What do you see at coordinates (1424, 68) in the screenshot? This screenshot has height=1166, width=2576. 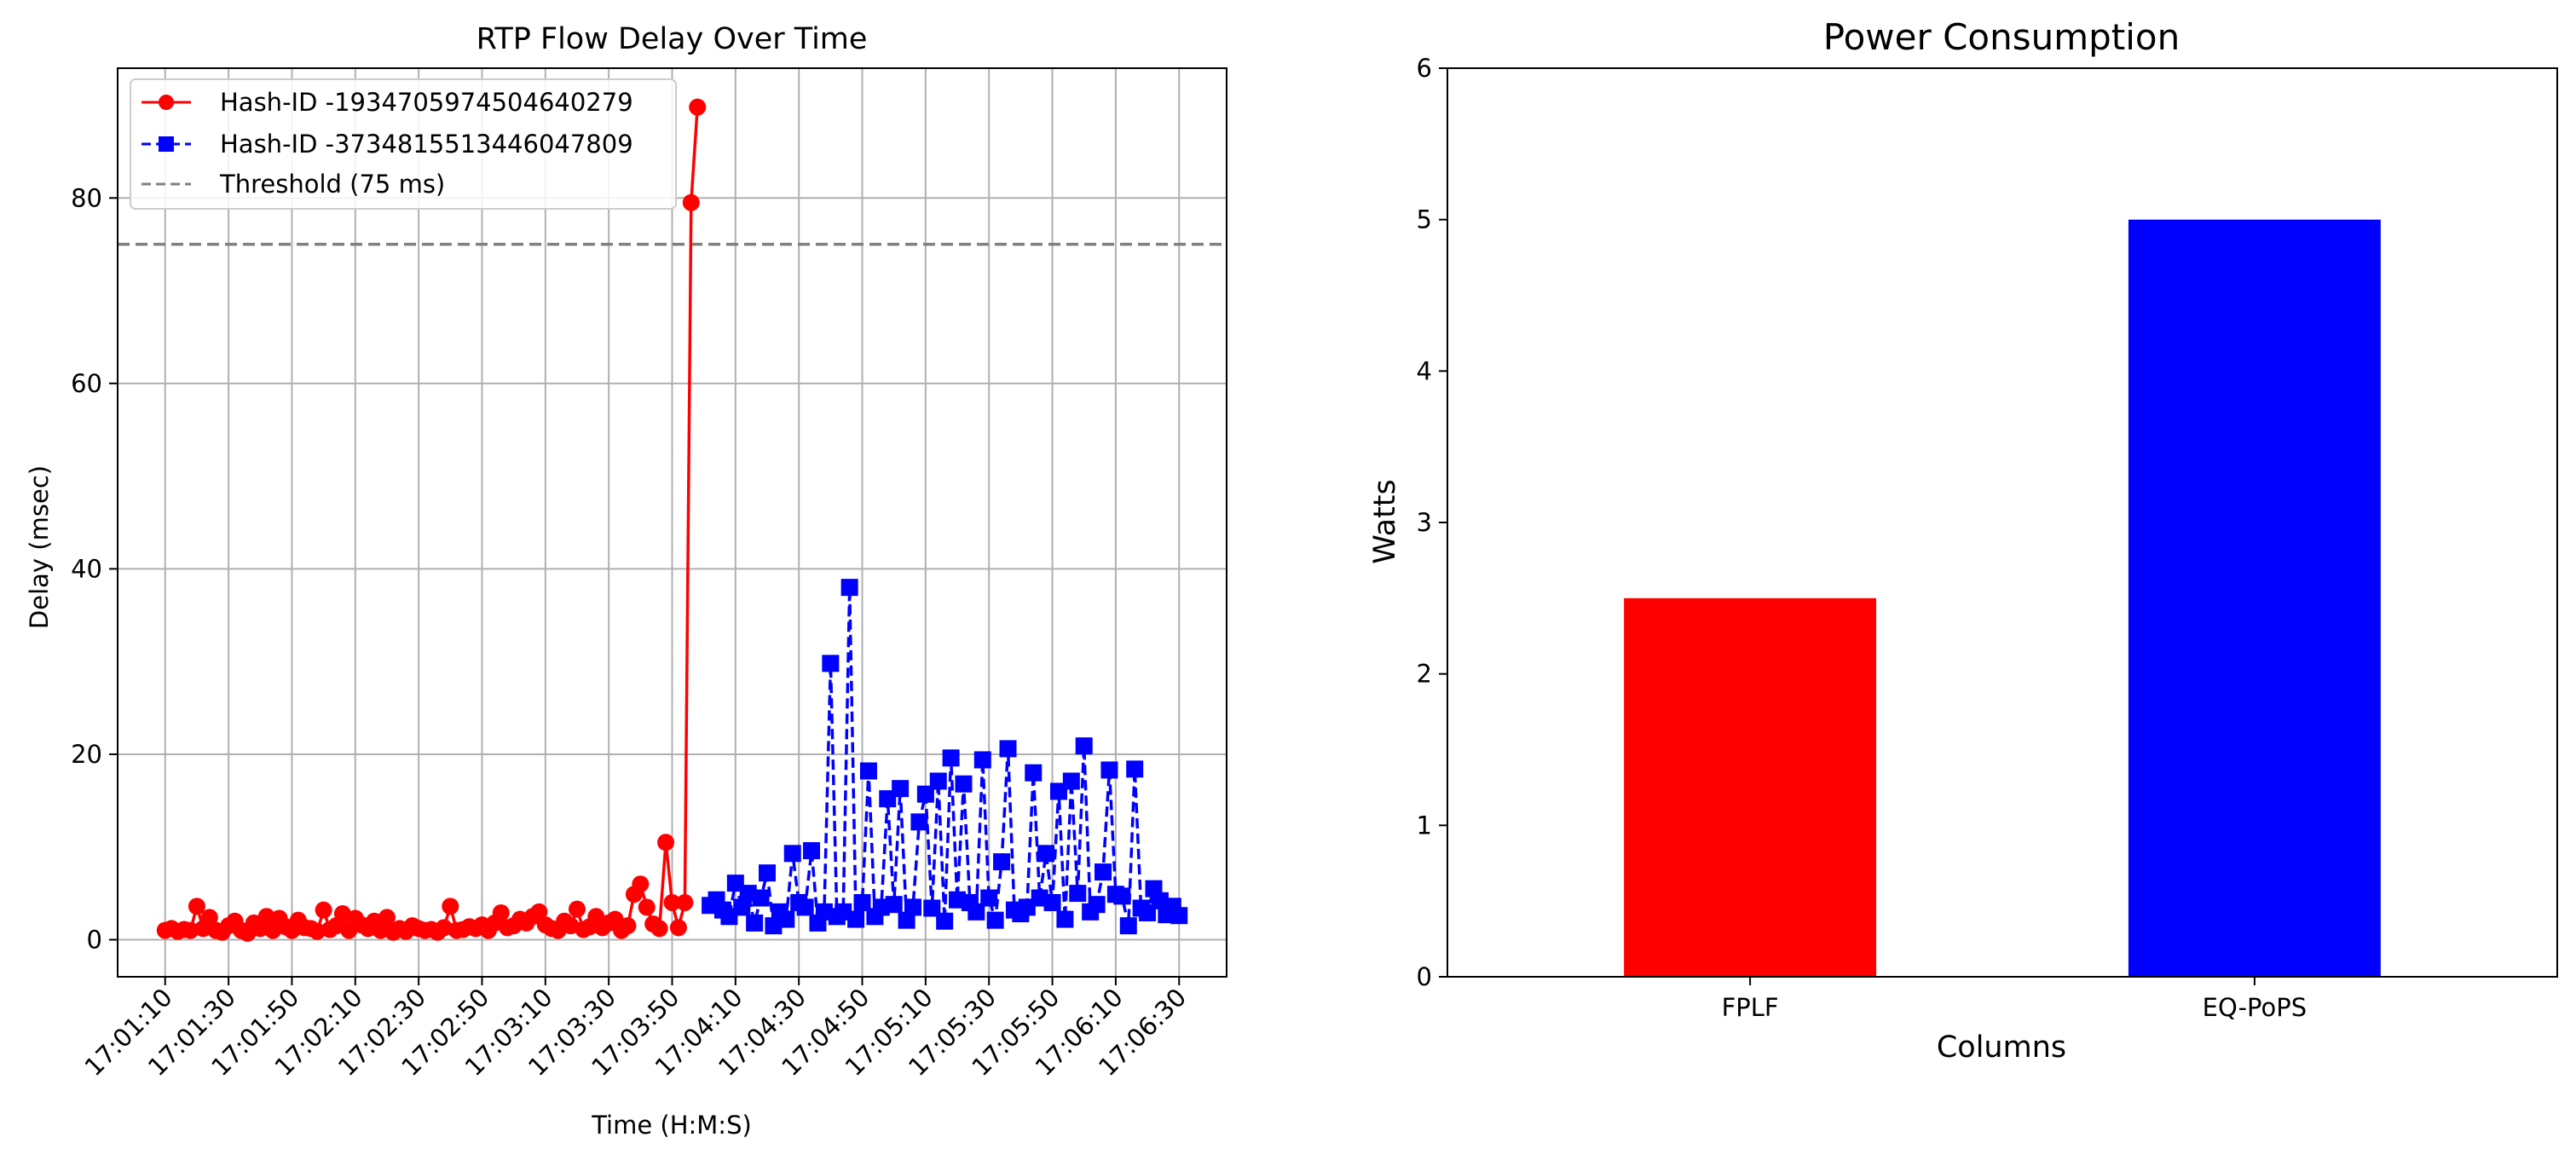 I see `y-tick-label: 6` at bounding box center [1424, 68].